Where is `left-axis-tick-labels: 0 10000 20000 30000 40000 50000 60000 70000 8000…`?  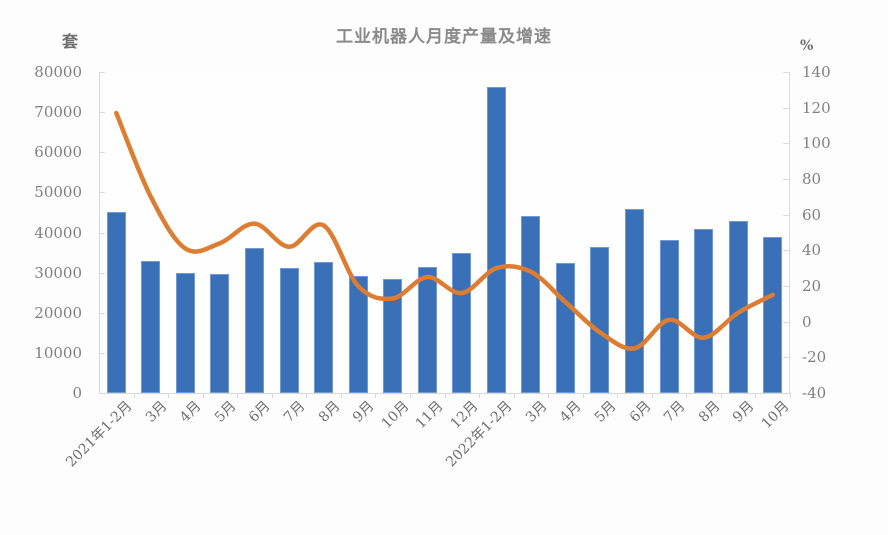 left-axis-tick-labels: 0 10000 20000 30000 40000 50000 60000 70000 8000… is located at coordinates (46, 232).